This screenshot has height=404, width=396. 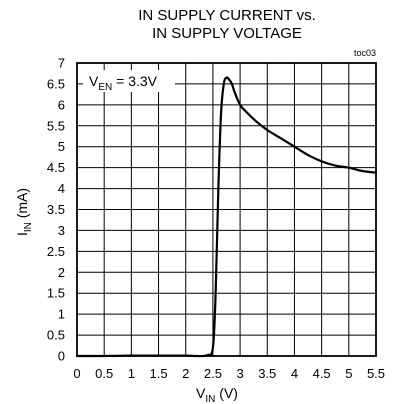 I want to click on y-tick-label: 3.5, so click(x=56, y=209).